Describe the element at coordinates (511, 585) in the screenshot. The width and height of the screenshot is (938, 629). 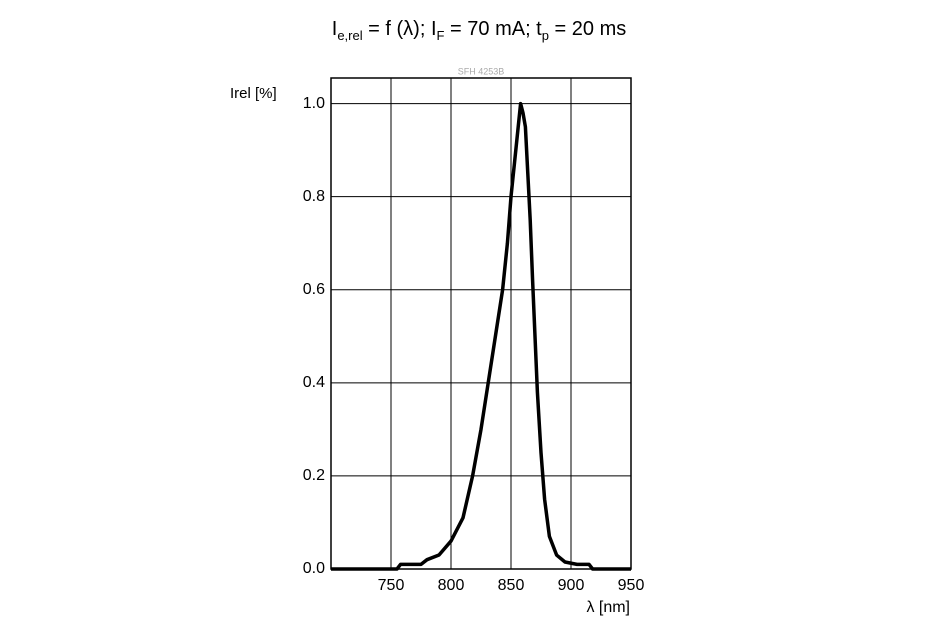
I see `x-tick-label: 850` at that location.